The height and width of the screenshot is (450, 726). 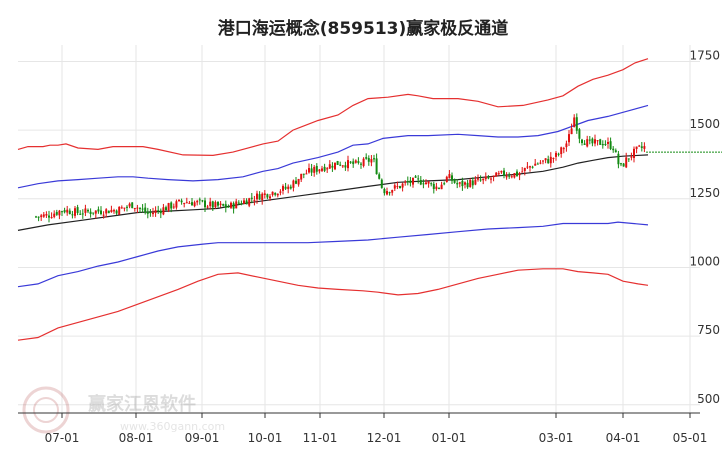 What do you see at coordinates (708, 399) in the screenshot?
I see `y-tick-label: 500` at bounding box center [708, 399].